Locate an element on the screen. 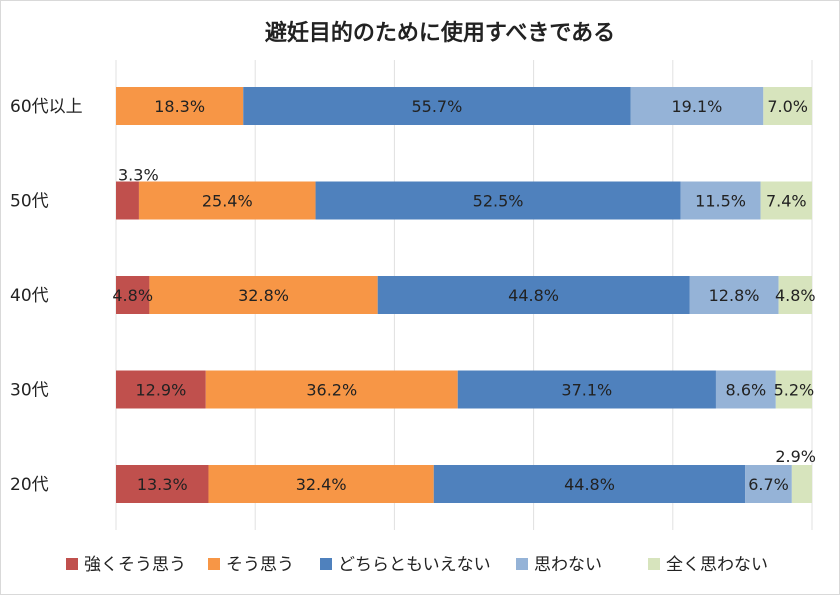 The width and height of the screenshot is (840, 595). data-label: 19.1% is located at coordinates (697, 106).